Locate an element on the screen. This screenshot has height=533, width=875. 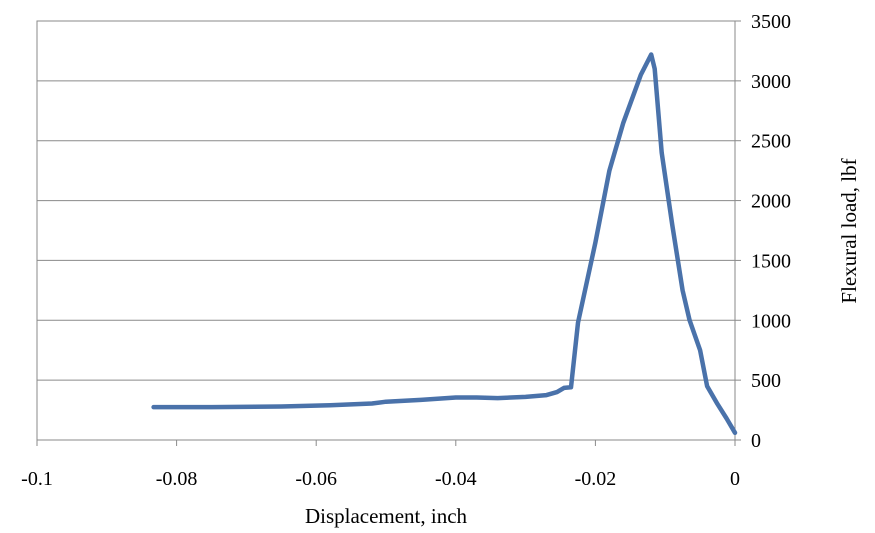
x-tick-label: -0.08 is located at coordinates (177, 479).